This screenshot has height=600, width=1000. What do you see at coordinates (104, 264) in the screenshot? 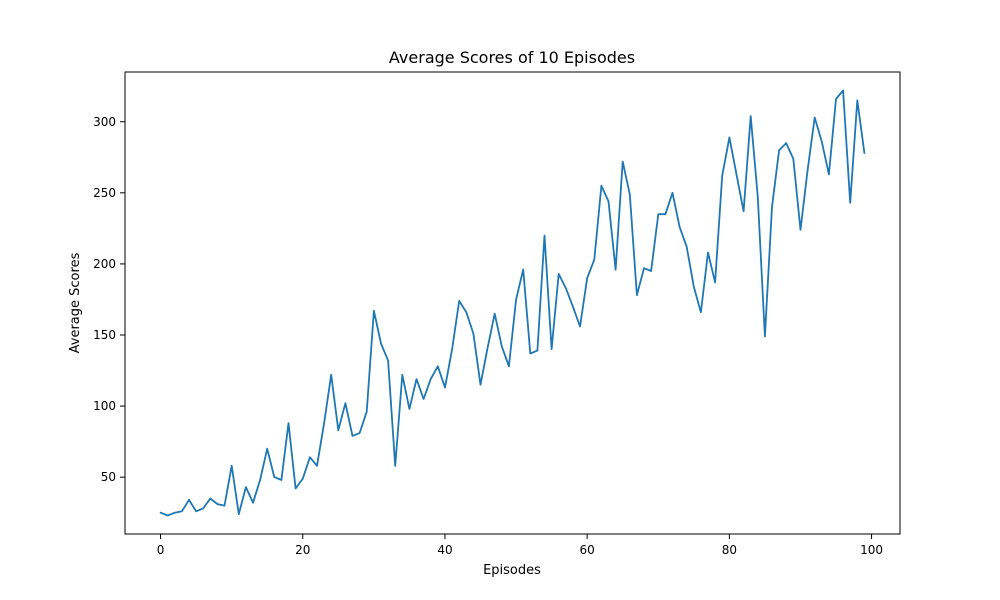
I see `y-tick-label: 200` at bounding box center [104, 264].